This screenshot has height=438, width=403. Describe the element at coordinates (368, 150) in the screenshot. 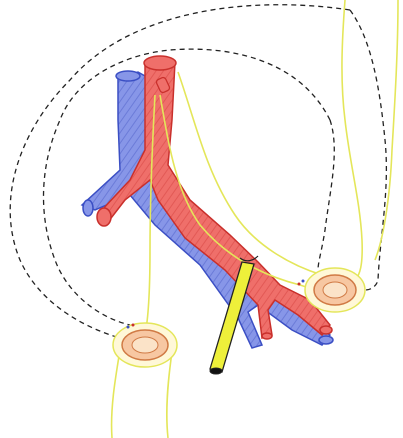

I see `dashed-outline-outer-right` at that location.